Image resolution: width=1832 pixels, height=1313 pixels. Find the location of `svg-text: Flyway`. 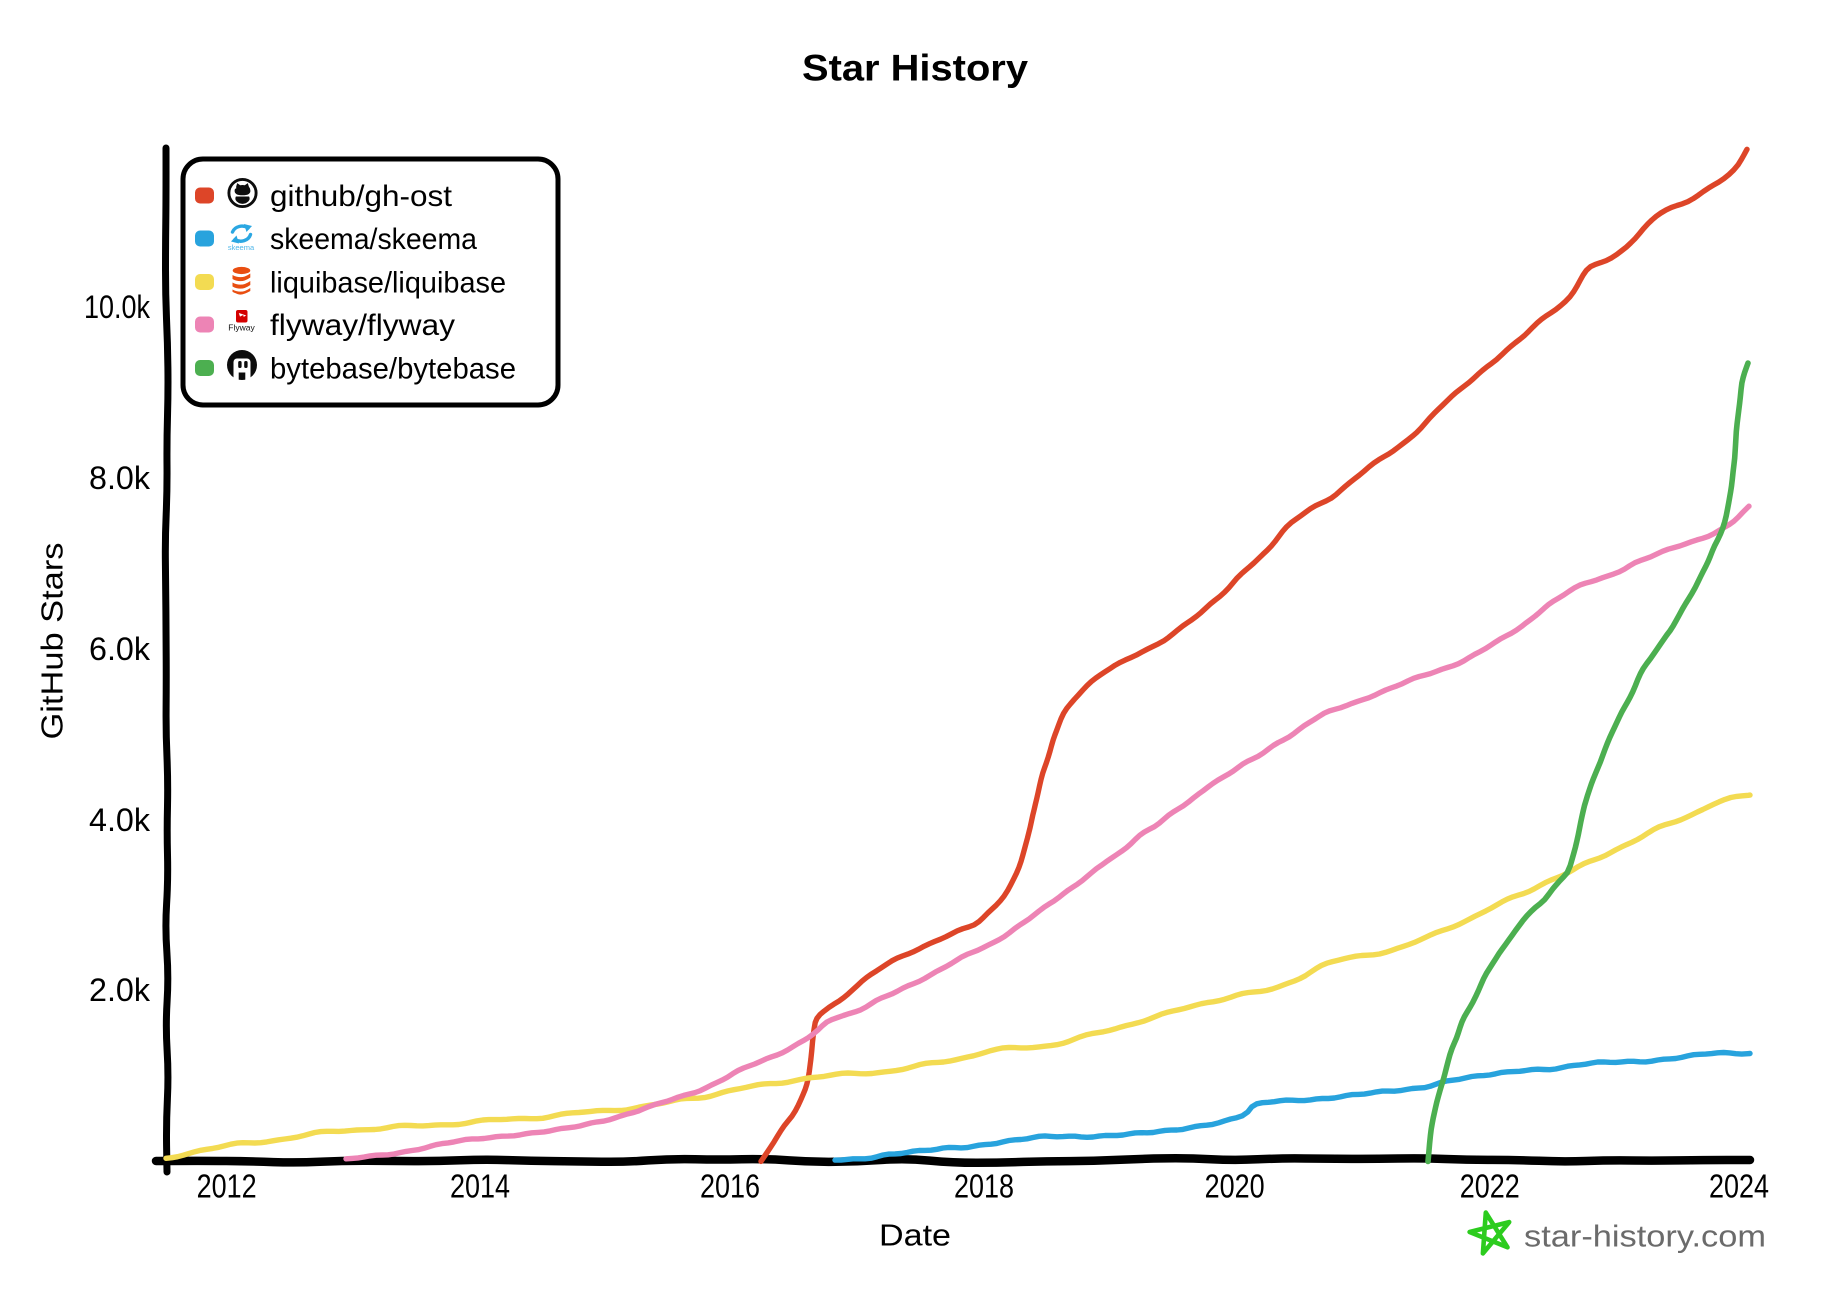

svg-text: Flyway is located at coordinates (241, 328).